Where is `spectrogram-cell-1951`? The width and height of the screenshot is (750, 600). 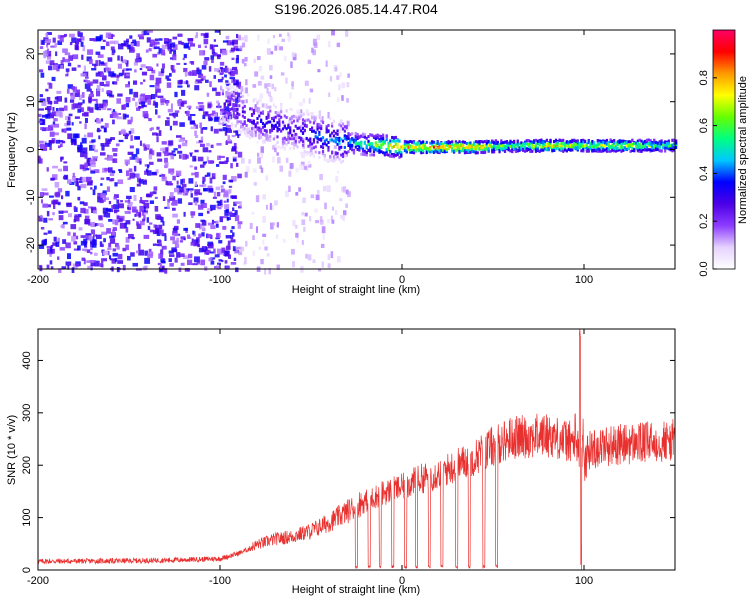 spectrogram-cell-1951 is located at coordinates (295, 145).